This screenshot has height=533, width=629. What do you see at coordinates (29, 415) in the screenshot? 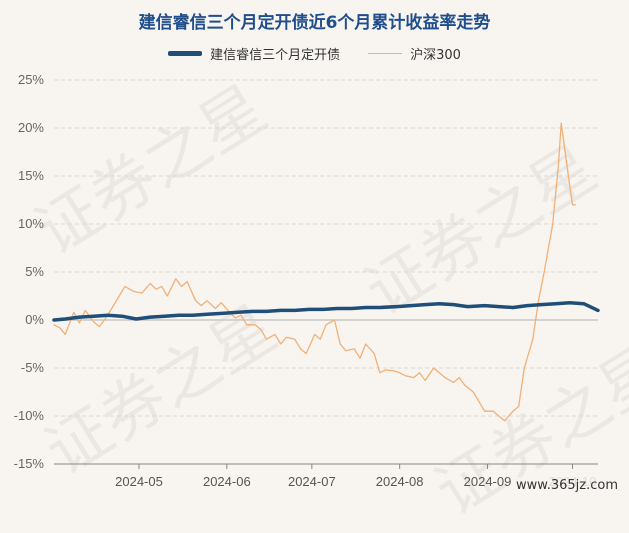
I see `y-tick-label: -10%` at bounding box center [29, 415].